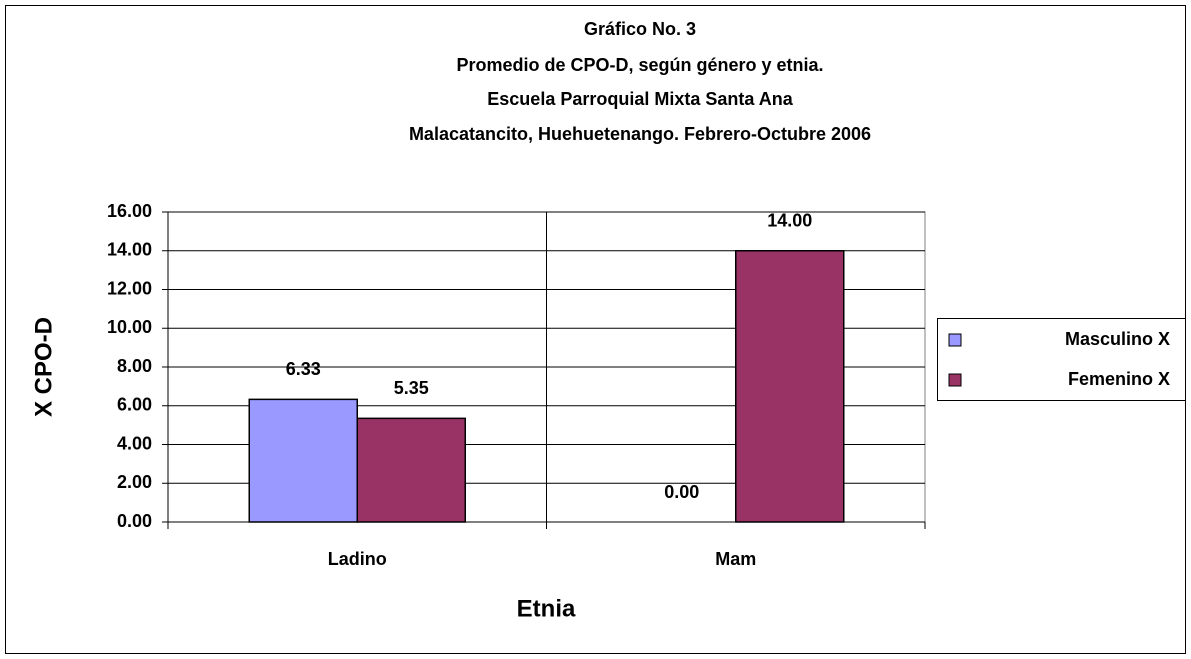 The height and width of the screenshot is (659, 1191). Describe the element at coordinates (134, 366) in the screenshot. I see `y-tick-label: 8.00` at that location.